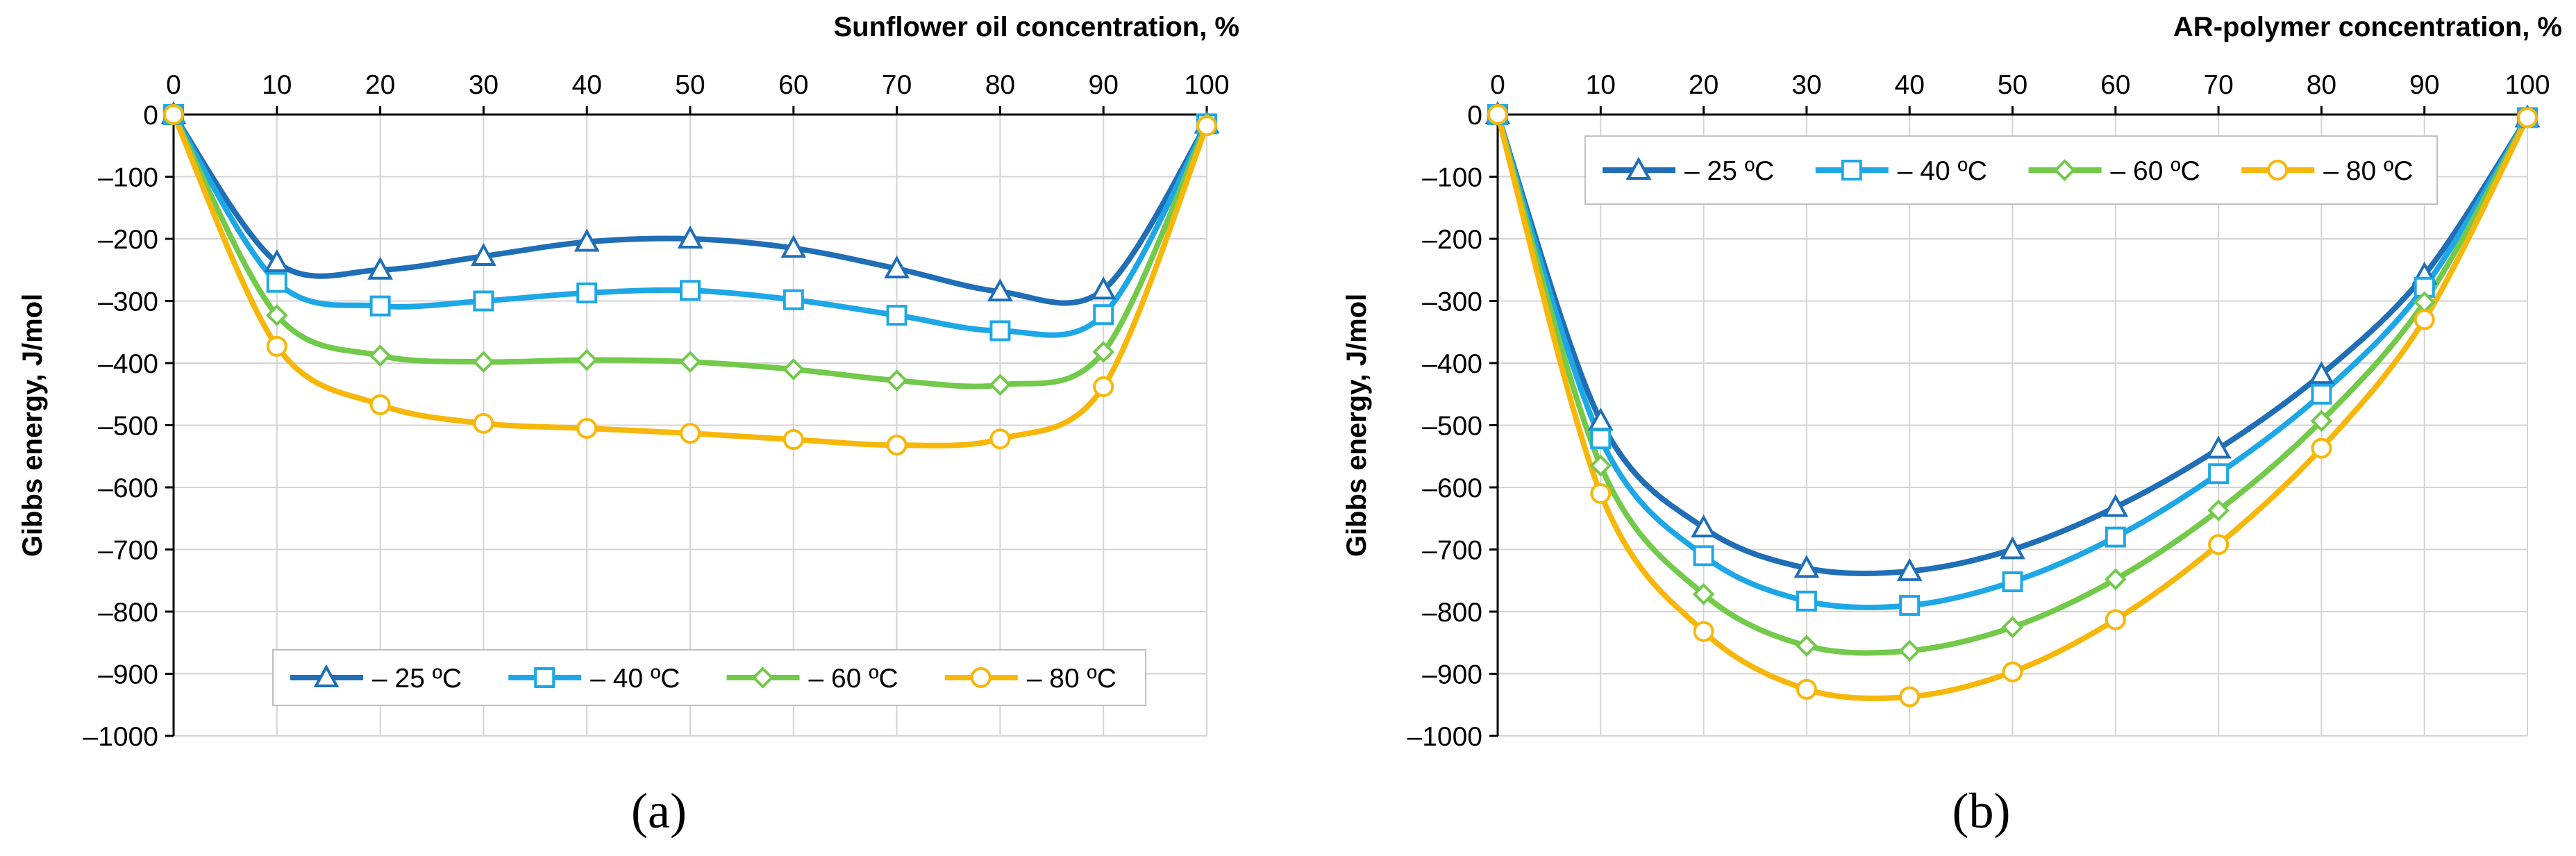  What do you see at coordinates (1703, 85) in the screenshot?
I see `x-tick-label: 20` at bounding box center [1703, 85].